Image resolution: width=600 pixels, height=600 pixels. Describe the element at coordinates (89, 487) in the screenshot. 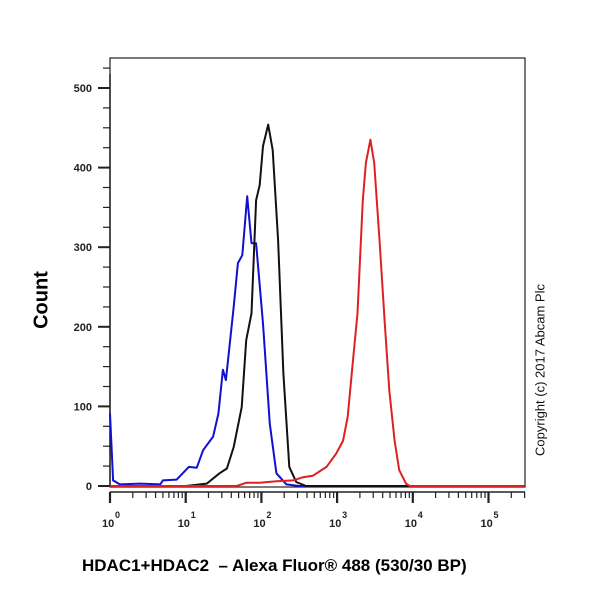

I see `y-tick-label: 0` at that location.